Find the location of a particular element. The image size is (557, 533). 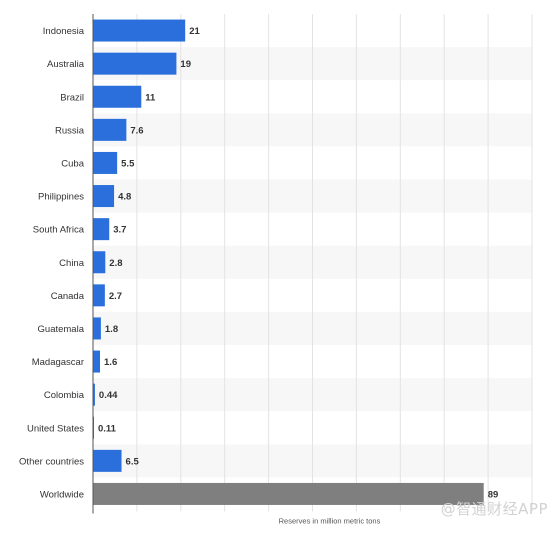

category-label: Guatemala is located at coordinates (61, 329).